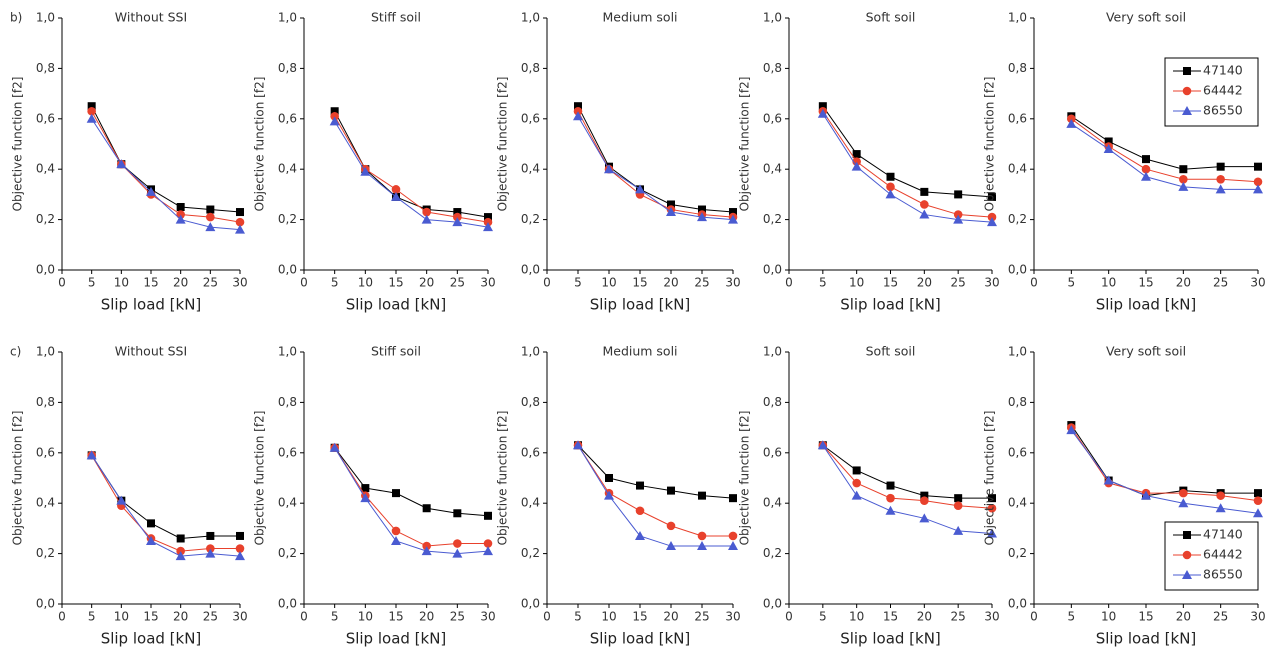  What do you see at coordinates (1223, 554) in the screenshot?
I see `legend-label: 64442` at bounding box center [1223, 554].